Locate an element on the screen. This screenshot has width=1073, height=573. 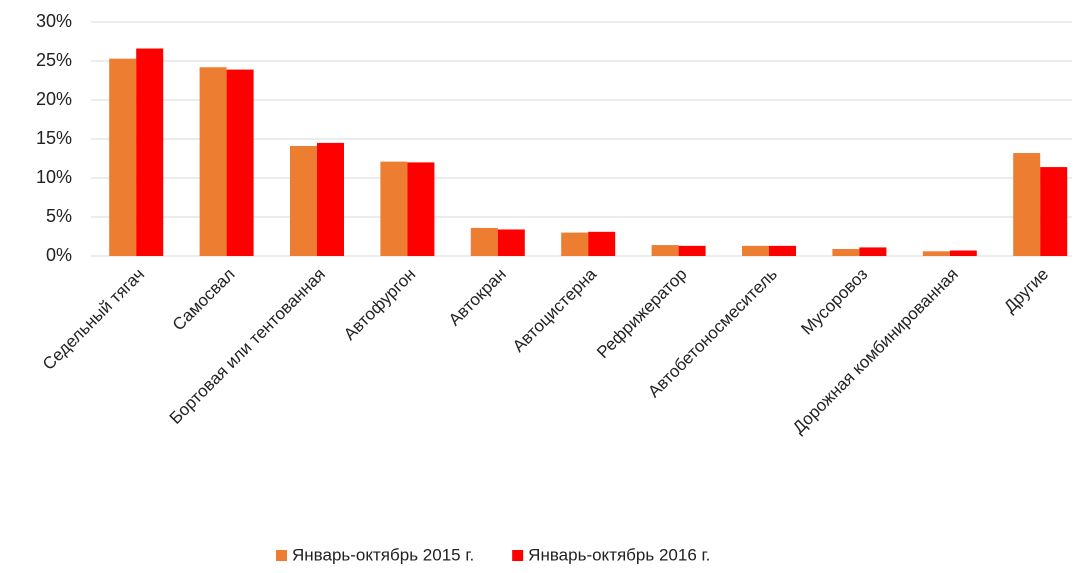
y-tick-label: 20% is located at coordinates (54, 99).